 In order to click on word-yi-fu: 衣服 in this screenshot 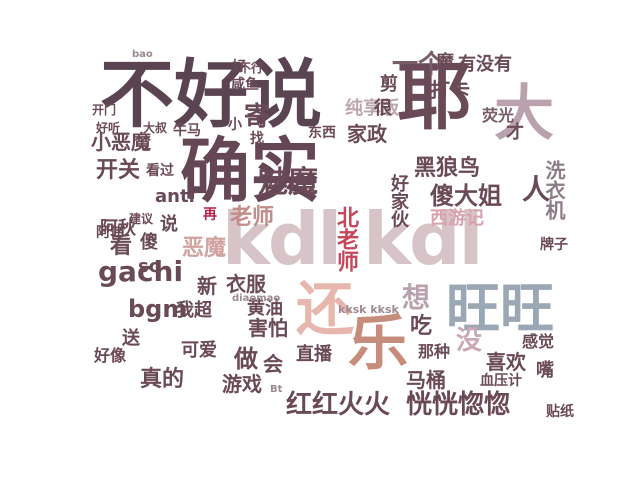, I will do `click(246, 284)`.